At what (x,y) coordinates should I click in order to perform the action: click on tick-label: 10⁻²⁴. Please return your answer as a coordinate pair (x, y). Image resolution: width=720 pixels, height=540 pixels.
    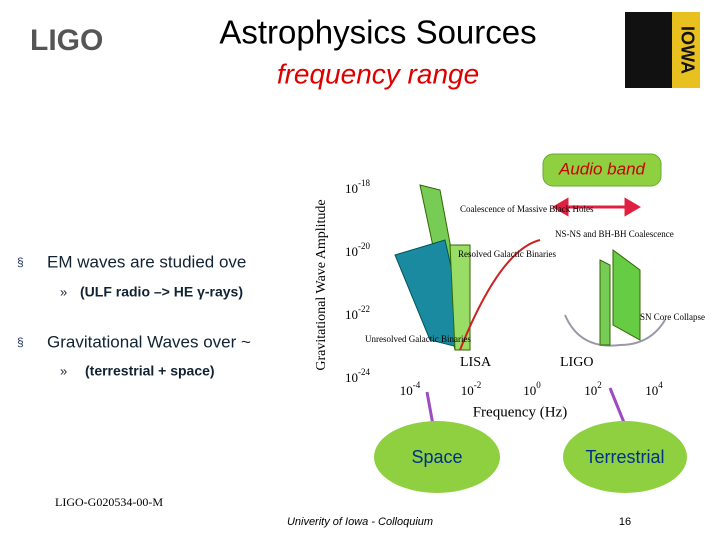
    Looking at the image, I should click on (357, 376).